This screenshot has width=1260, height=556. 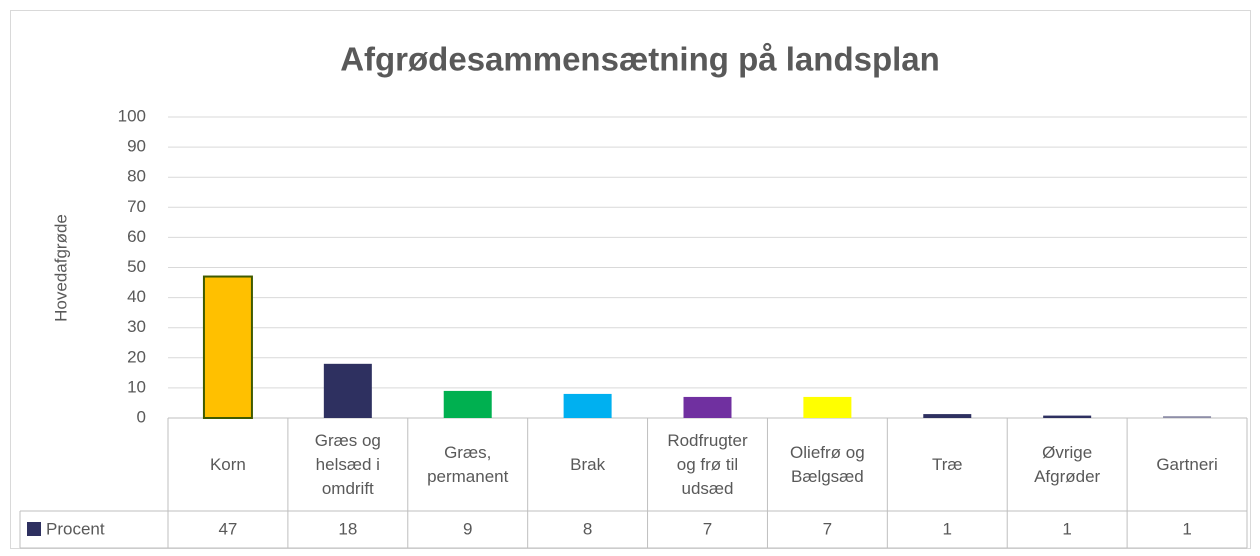 What do you see at coordinates (132, 115) in the screenshot?
I see `y-tick-label: 100` at bounding box center [132, 115].